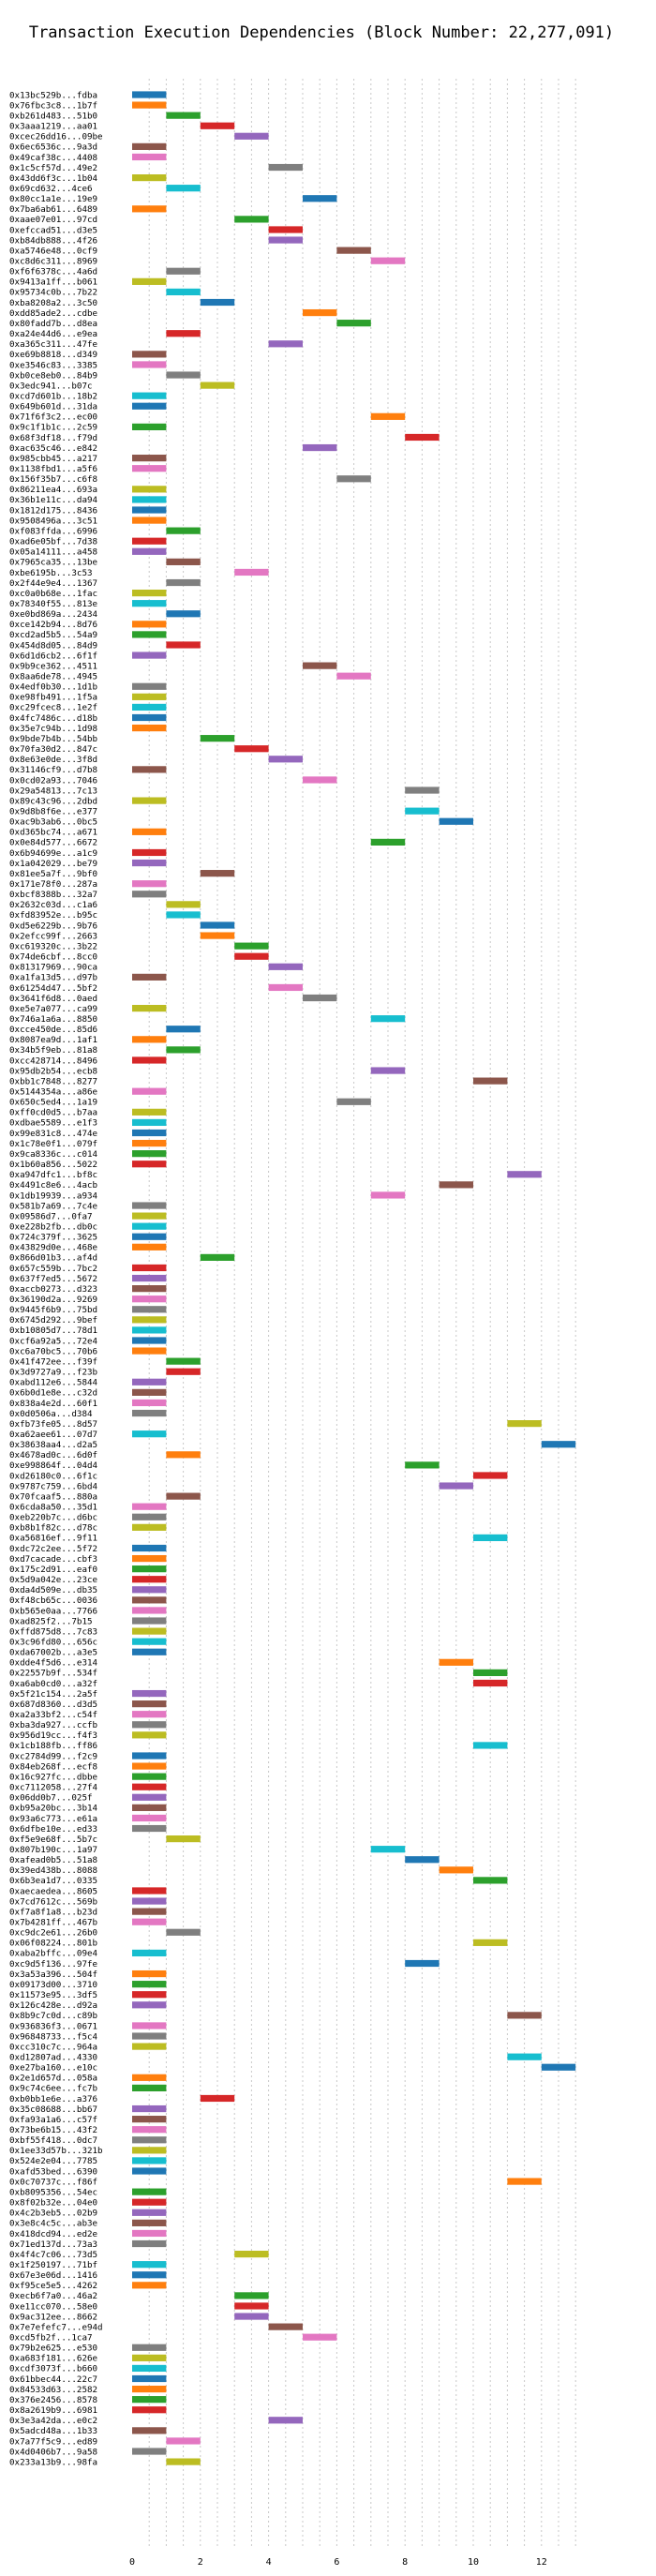 Image resolution: width=656 pixels, height=2576 pixels. Describe the element at coordinates (53, 2359) in the screenshot. I see `tx-hash-label: 0xa683f181...626e` at that location.